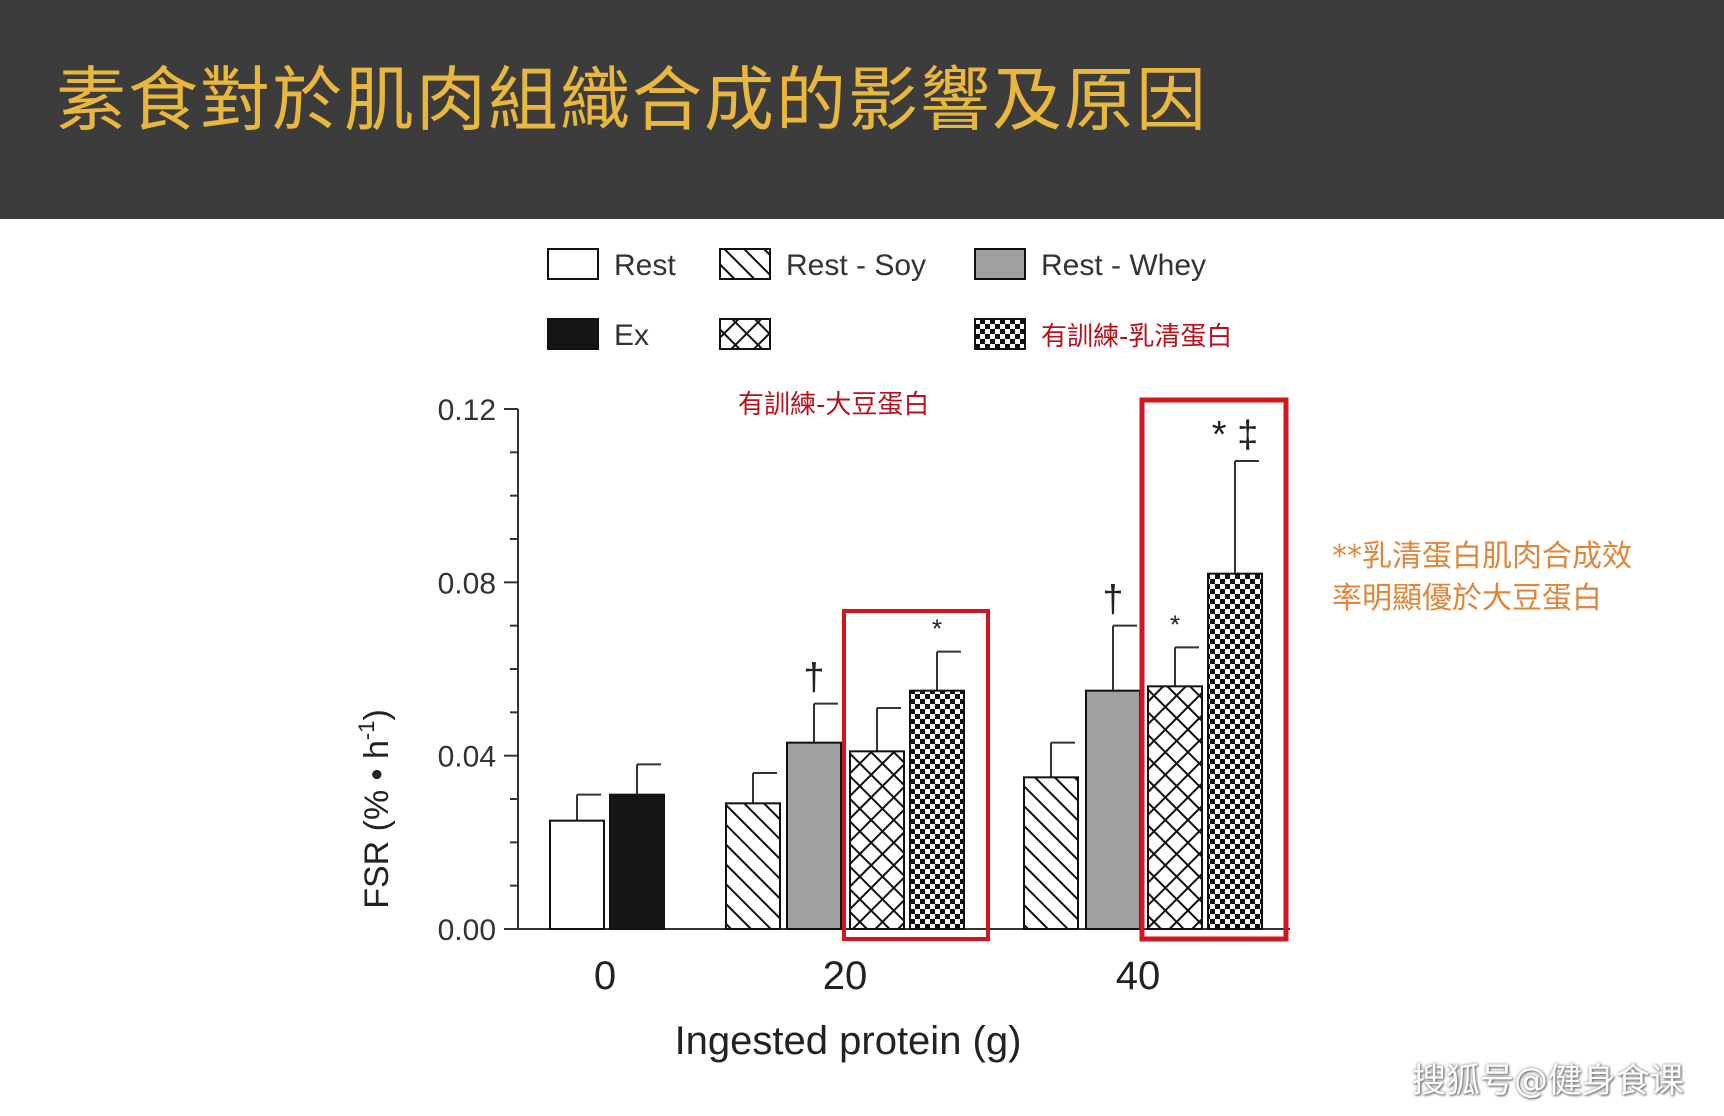  What do you see at coordinates (467, 410) in the screenshot?
I see `y-tick-label: 0.12` at bounding box center [467, 410].